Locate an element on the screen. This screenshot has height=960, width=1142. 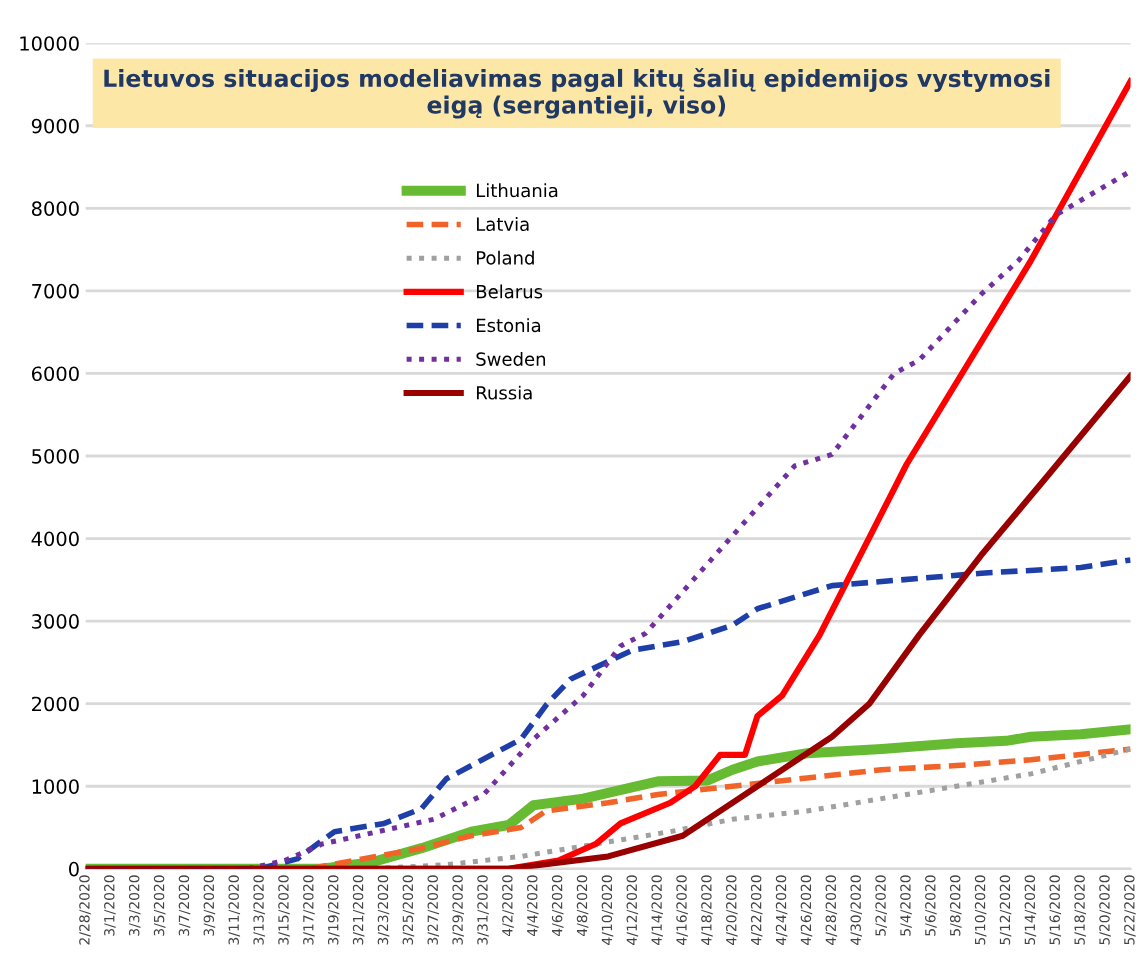
legend-label: Estonia is located at coordinates (508, 325).